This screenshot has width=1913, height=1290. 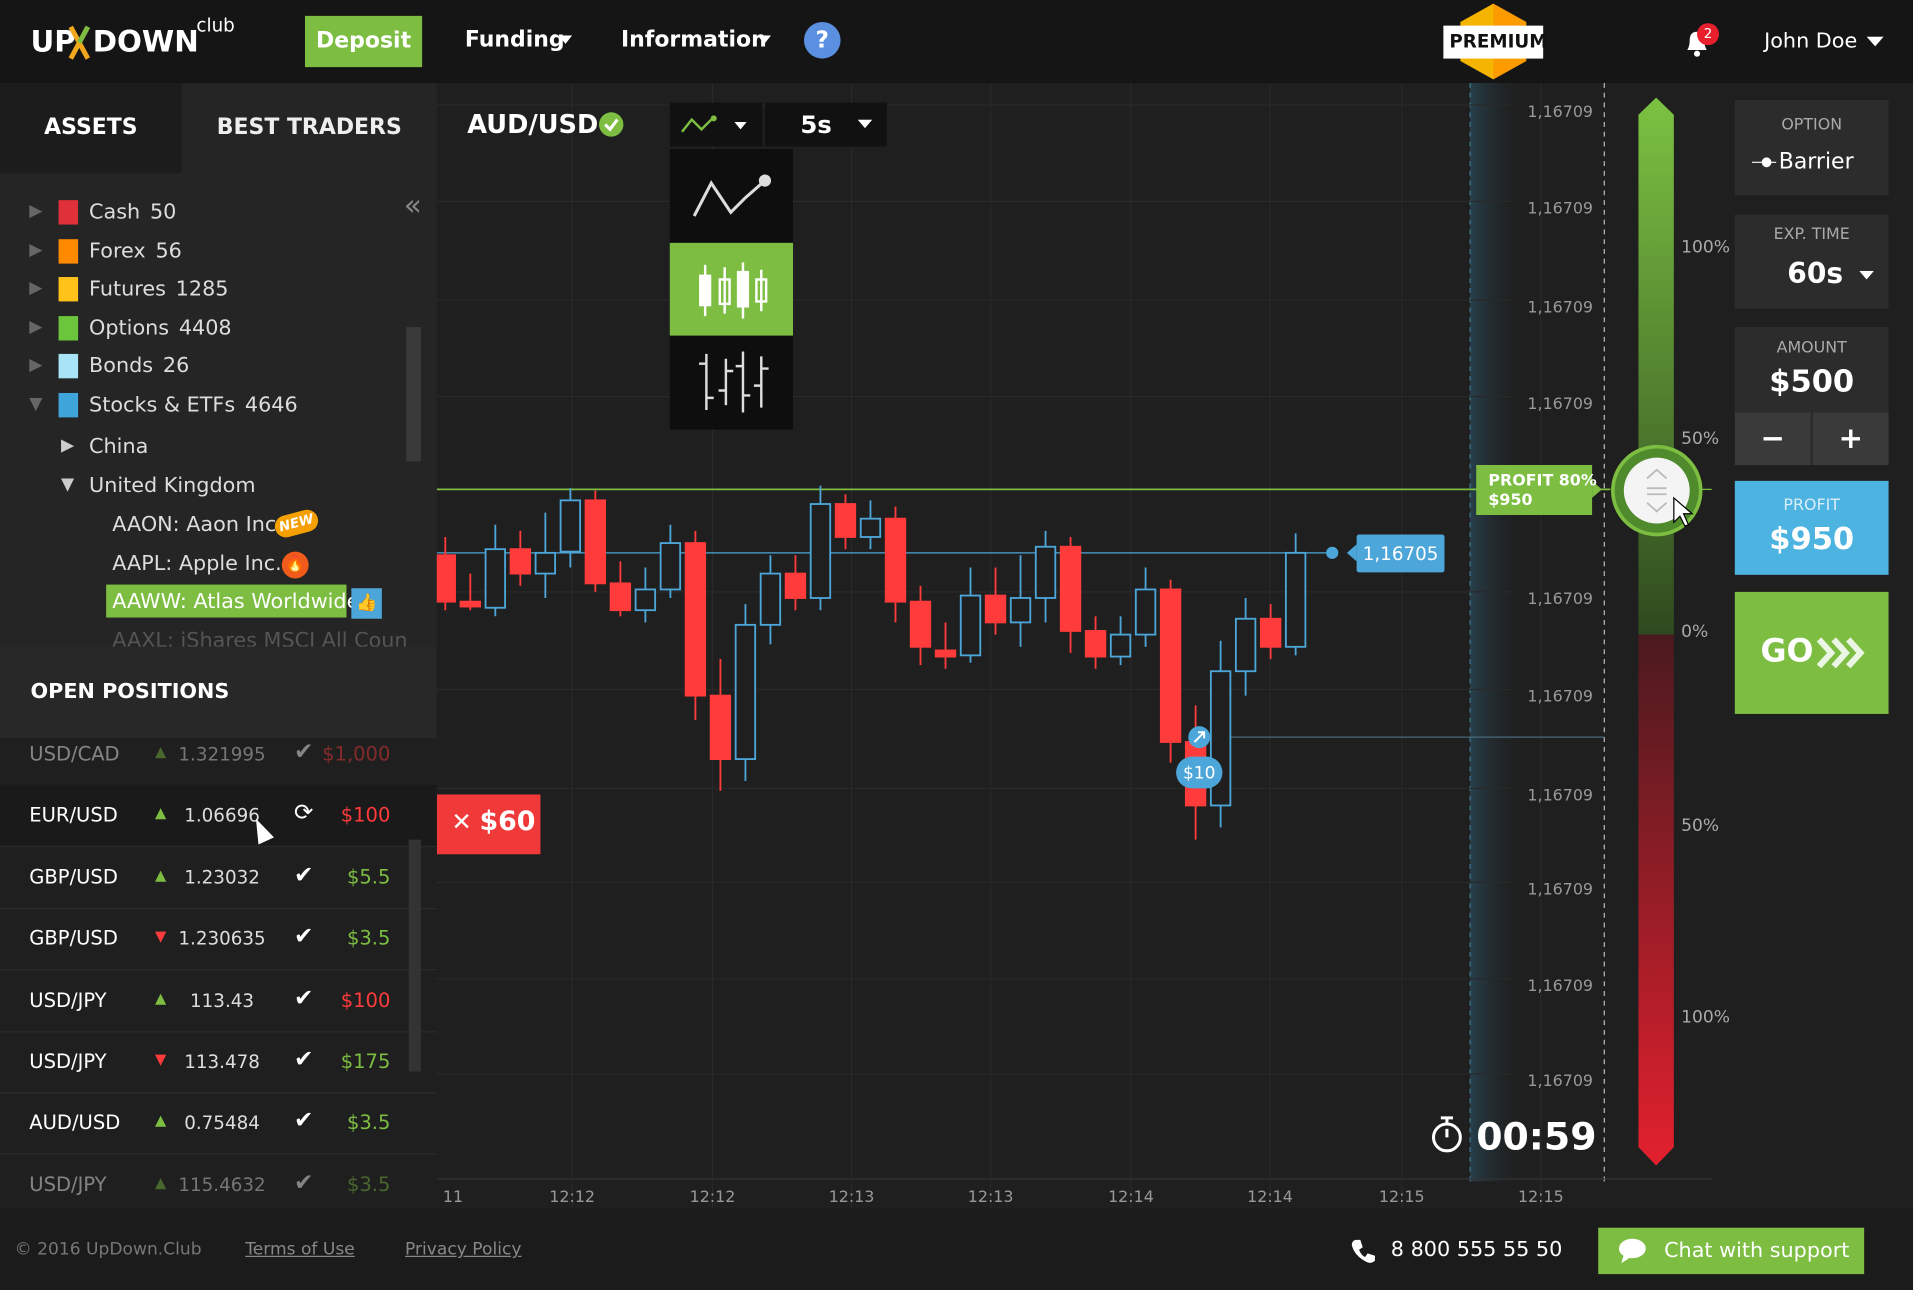 What do you see at coordinates (1850, 438) in the screenshot?
I see `amount-plus: +` at bounding box center [1850, 438].